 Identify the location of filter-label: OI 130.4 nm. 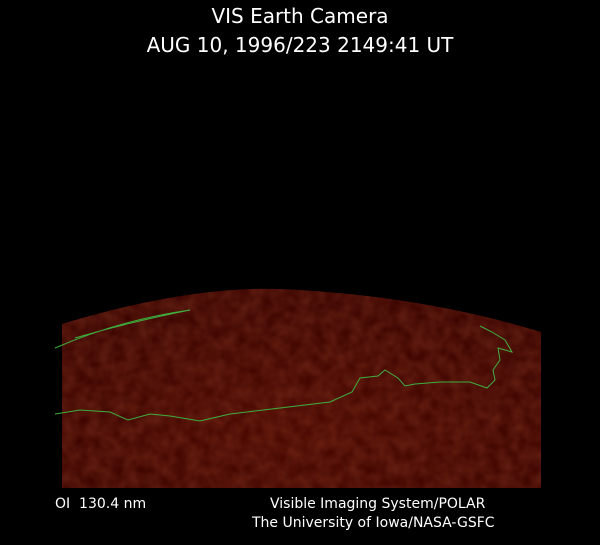
(100, 504).